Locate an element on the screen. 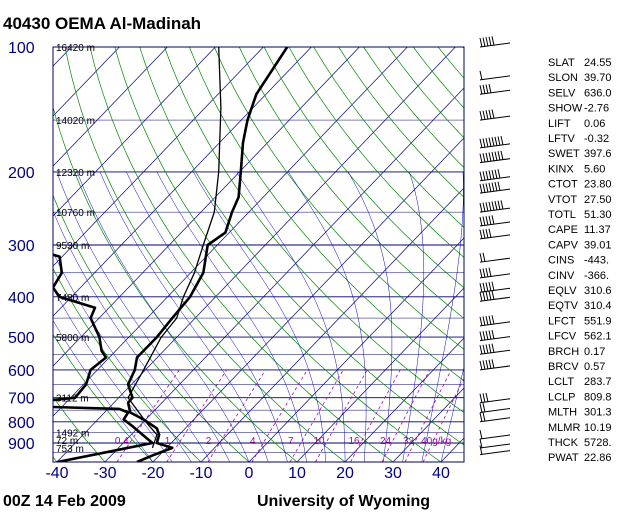 The width and height of the screenshot is (640, 512). height-label: 3112 m is located at coordinates (72, 399).